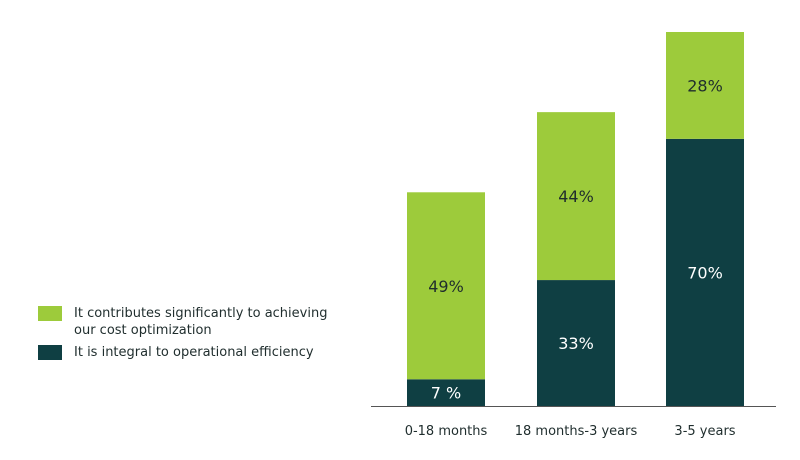 The height and width of the screenshot is (460, 800). What do you see at coordinates (50, 313) in the screenshot?
I see `legend-swatch-cost-optimization` at bounding box center [50, 313].